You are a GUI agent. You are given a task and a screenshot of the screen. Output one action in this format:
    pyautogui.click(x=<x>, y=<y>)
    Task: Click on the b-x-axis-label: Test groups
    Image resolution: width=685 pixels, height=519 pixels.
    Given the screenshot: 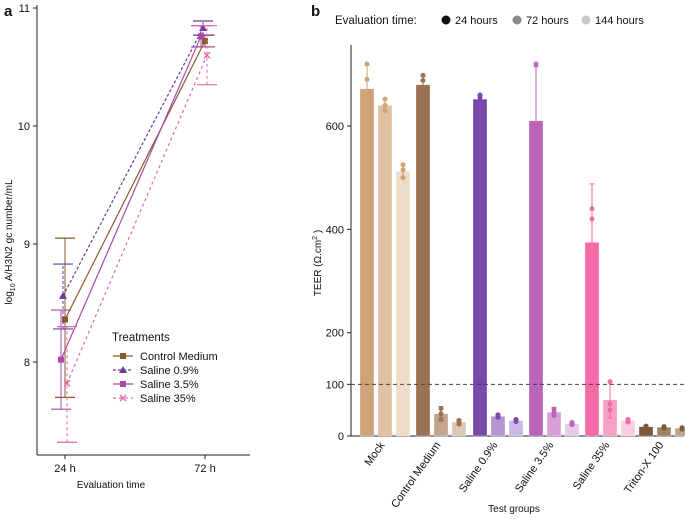 What is the action you would take?
    pyautogui.click(x=514, y=509)
    